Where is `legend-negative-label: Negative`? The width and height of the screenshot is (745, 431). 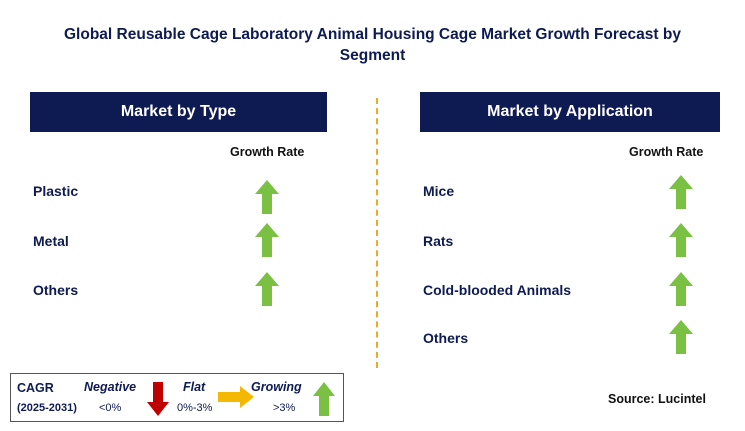
legend-negative-label: Negative is located at coordinates (110, 387).